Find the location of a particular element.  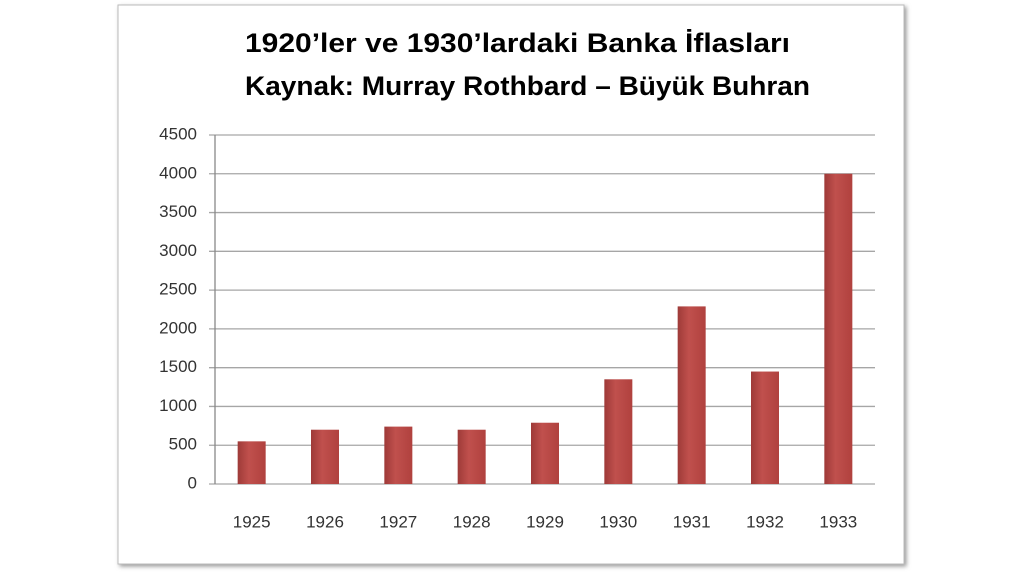

chart-title: 1920’ler ve 1930’lardaki Banka İflasları is located at coordinates (517, 43).